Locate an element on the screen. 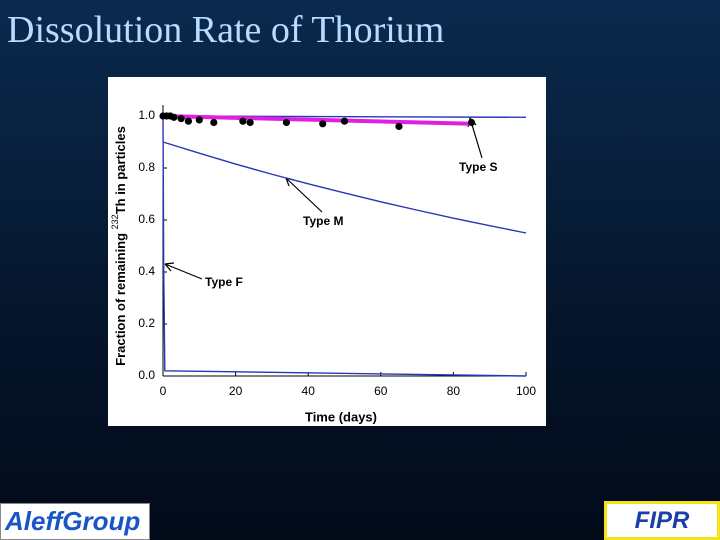 The height and width of the screenshot is (540, 720). y-label-superscript: 232 is located at coordinates (115, 221).